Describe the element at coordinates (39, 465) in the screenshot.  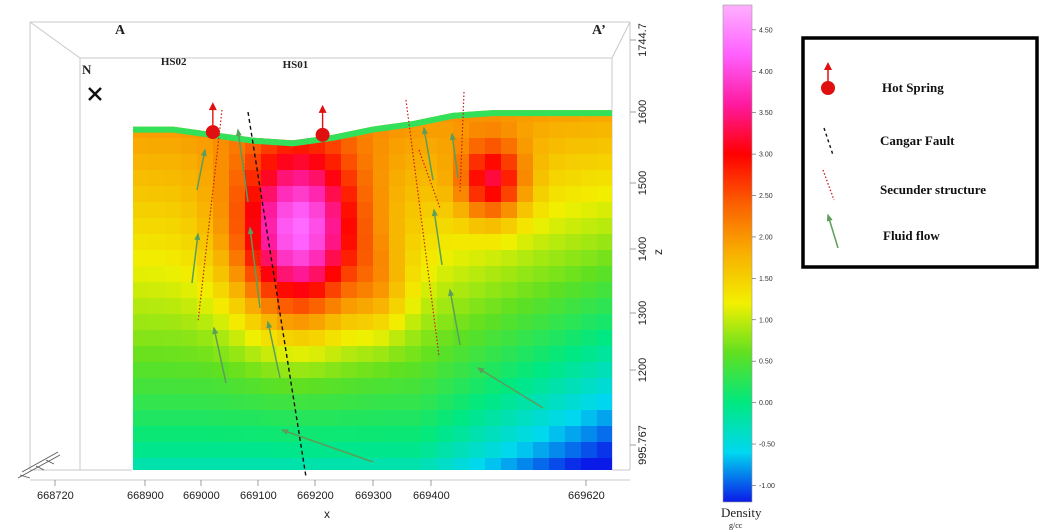
I see `axis-triad-icon` at that location.